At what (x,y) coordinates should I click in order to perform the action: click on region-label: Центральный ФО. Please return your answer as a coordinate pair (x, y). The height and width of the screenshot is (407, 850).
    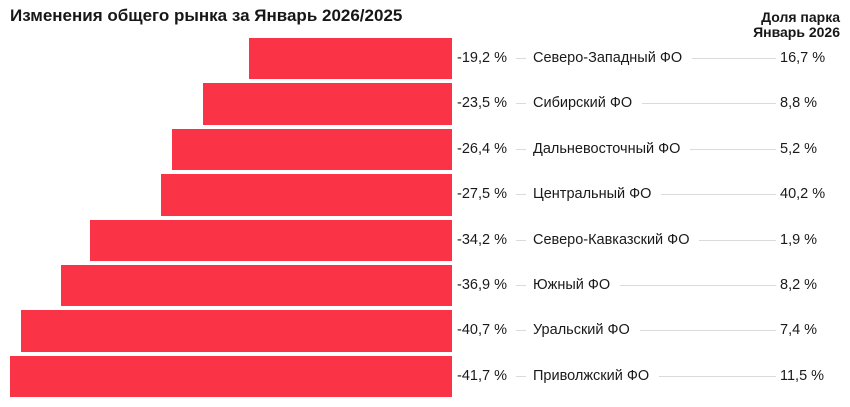
    Looking at the image, I should click on (594, 194).